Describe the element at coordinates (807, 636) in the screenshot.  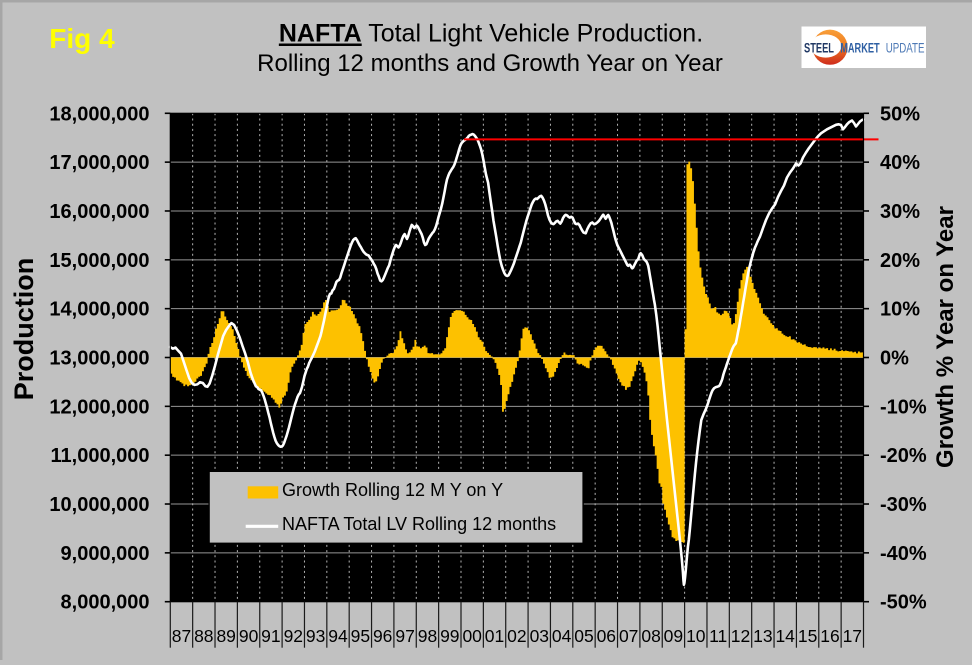
I see `svg-text: 15` at that location.